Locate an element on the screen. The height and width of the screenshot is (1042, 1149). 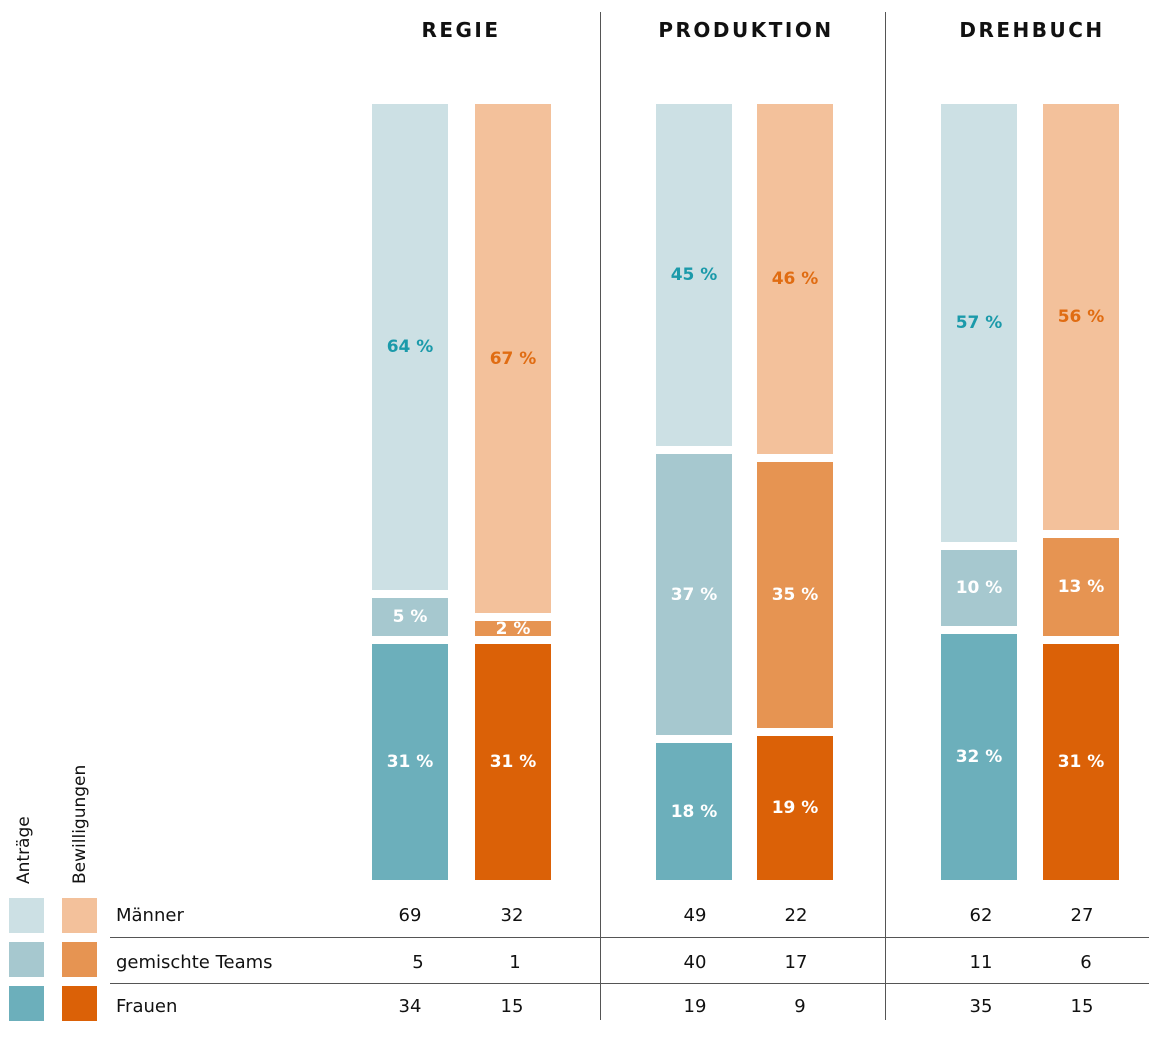
bar-drehbuch-bewilligungen-frauen: 31 % is located at coordinates (1081, 762).